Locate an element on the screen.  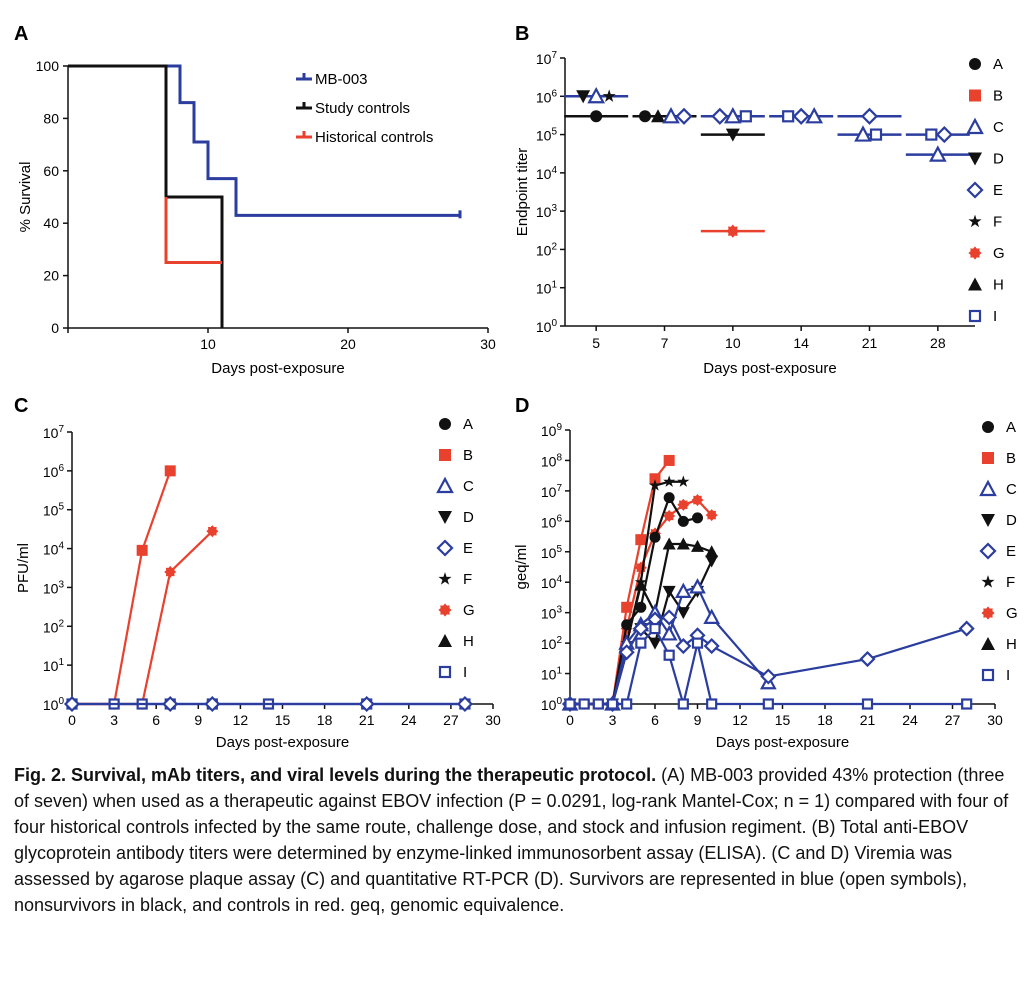
panel-c-x-tick-label: 12 is located at coordinates (241, 720).